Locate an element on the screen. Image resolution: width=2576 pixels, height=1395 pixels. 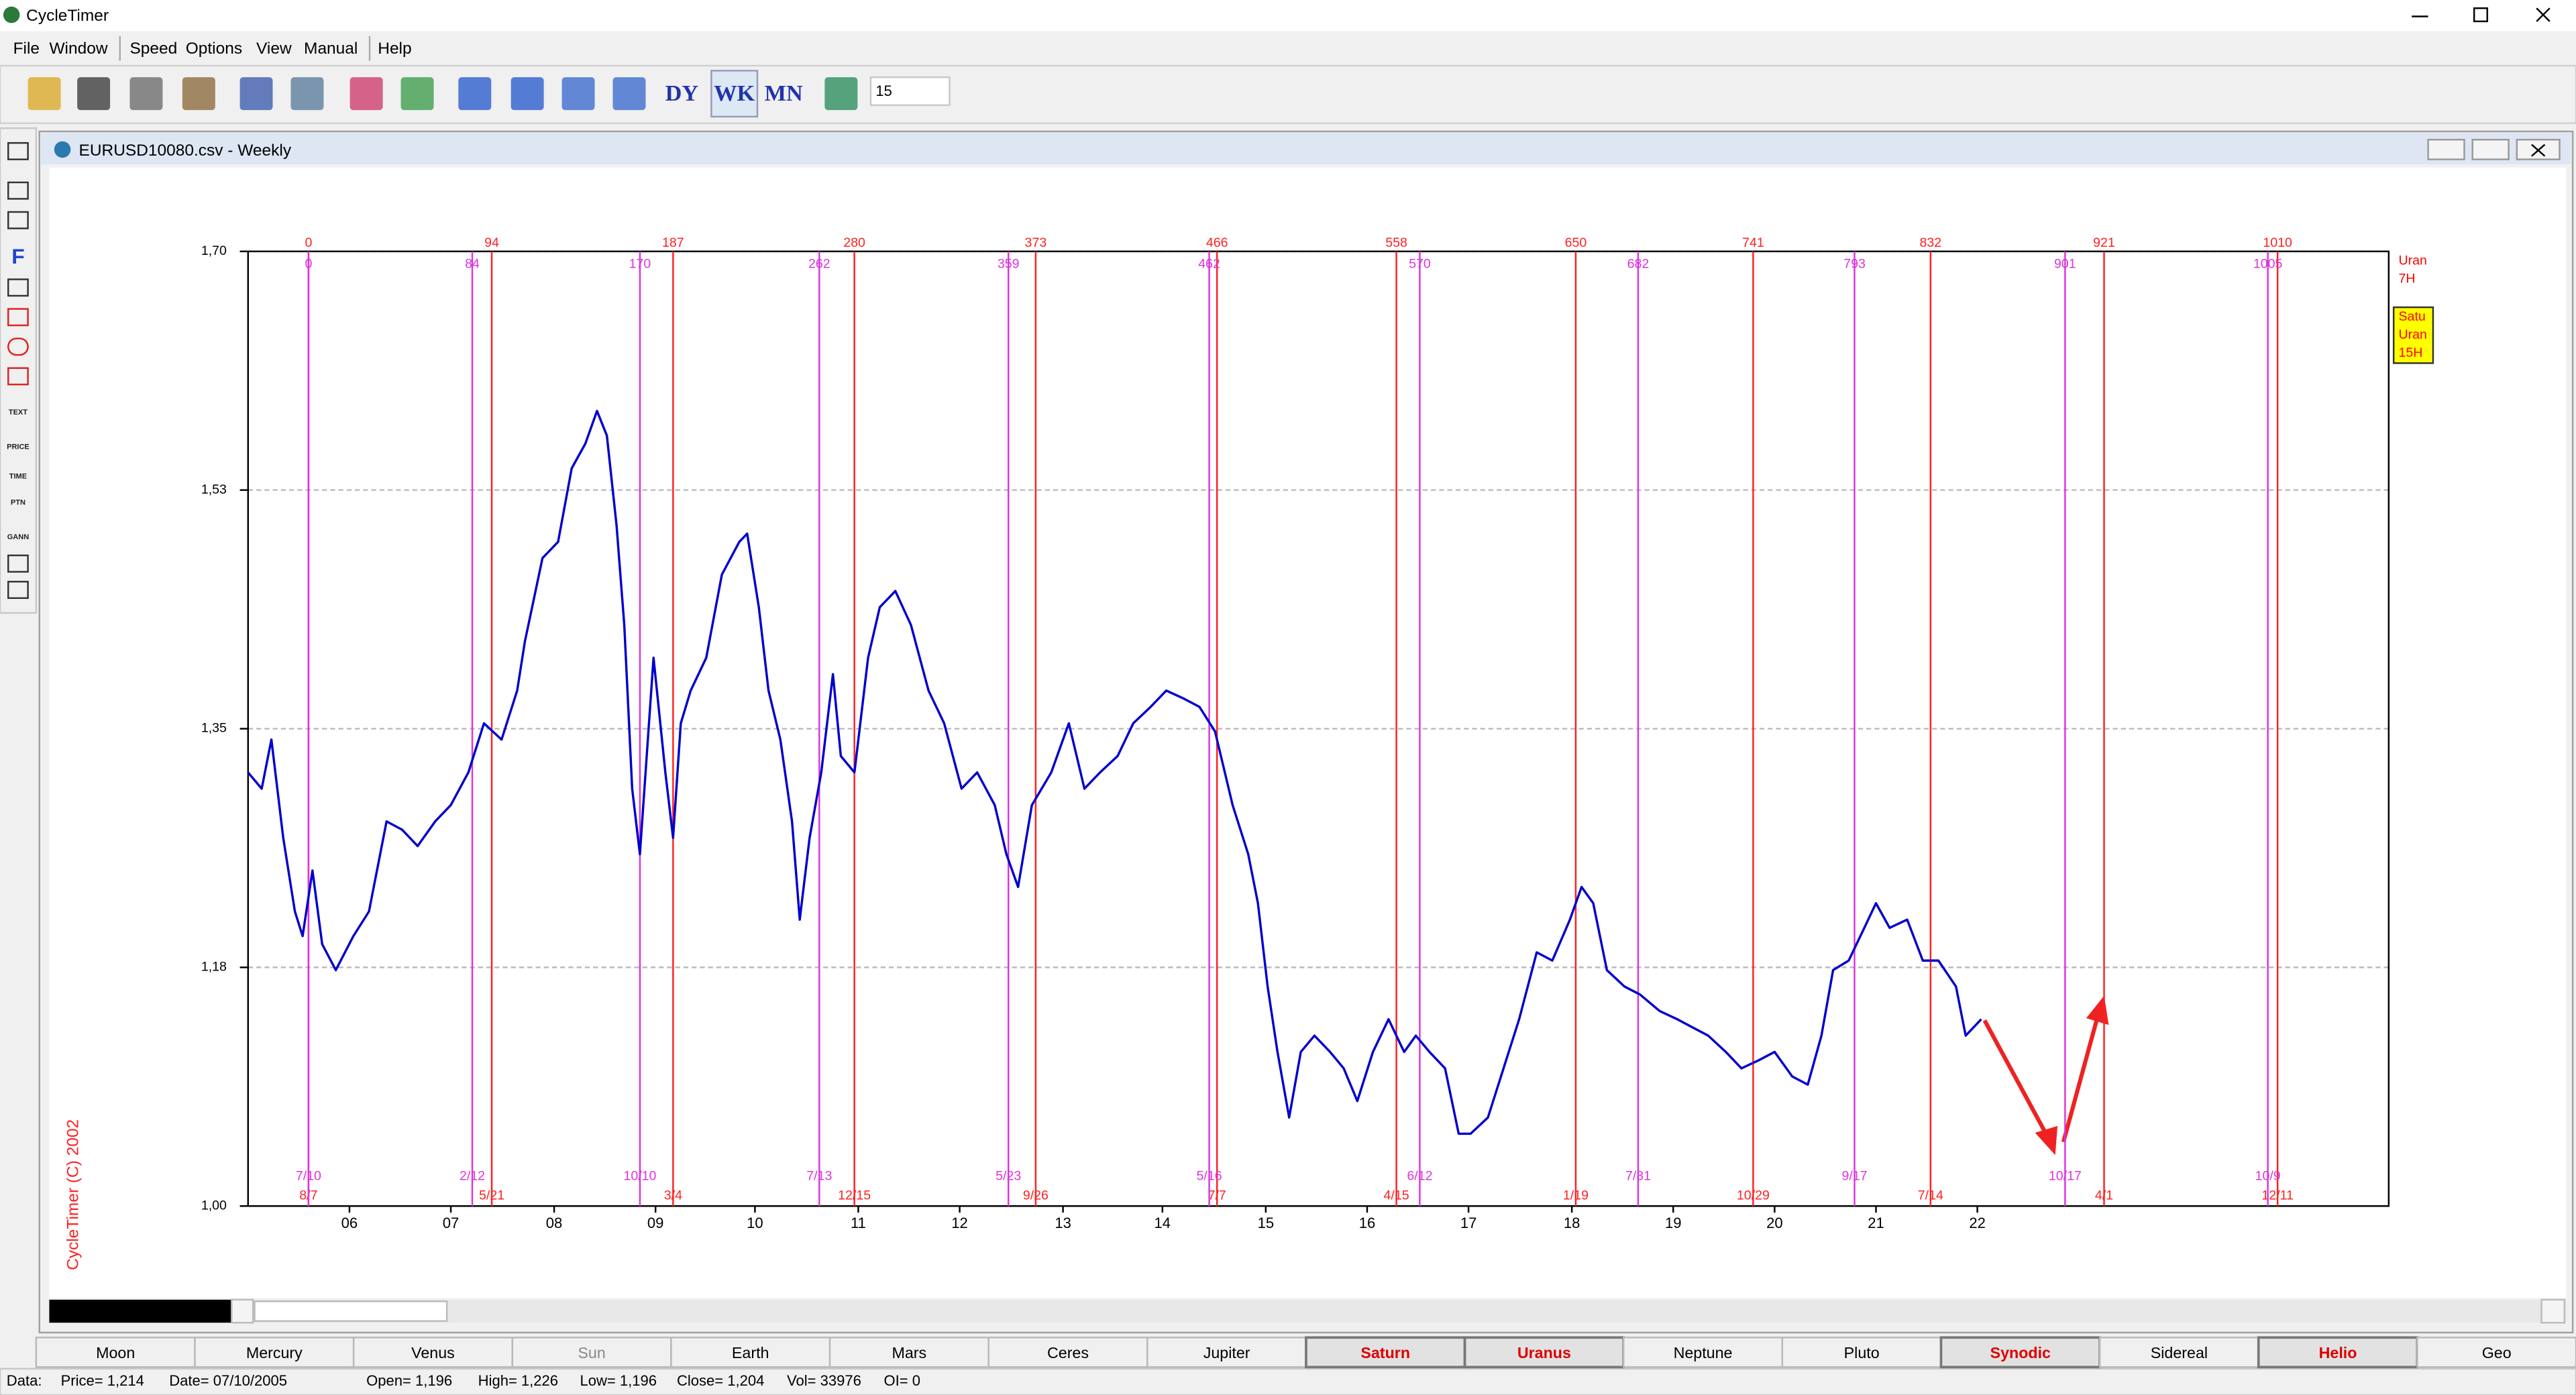
cycle-date: 7/7 is located at coordinates (1217, 1195).